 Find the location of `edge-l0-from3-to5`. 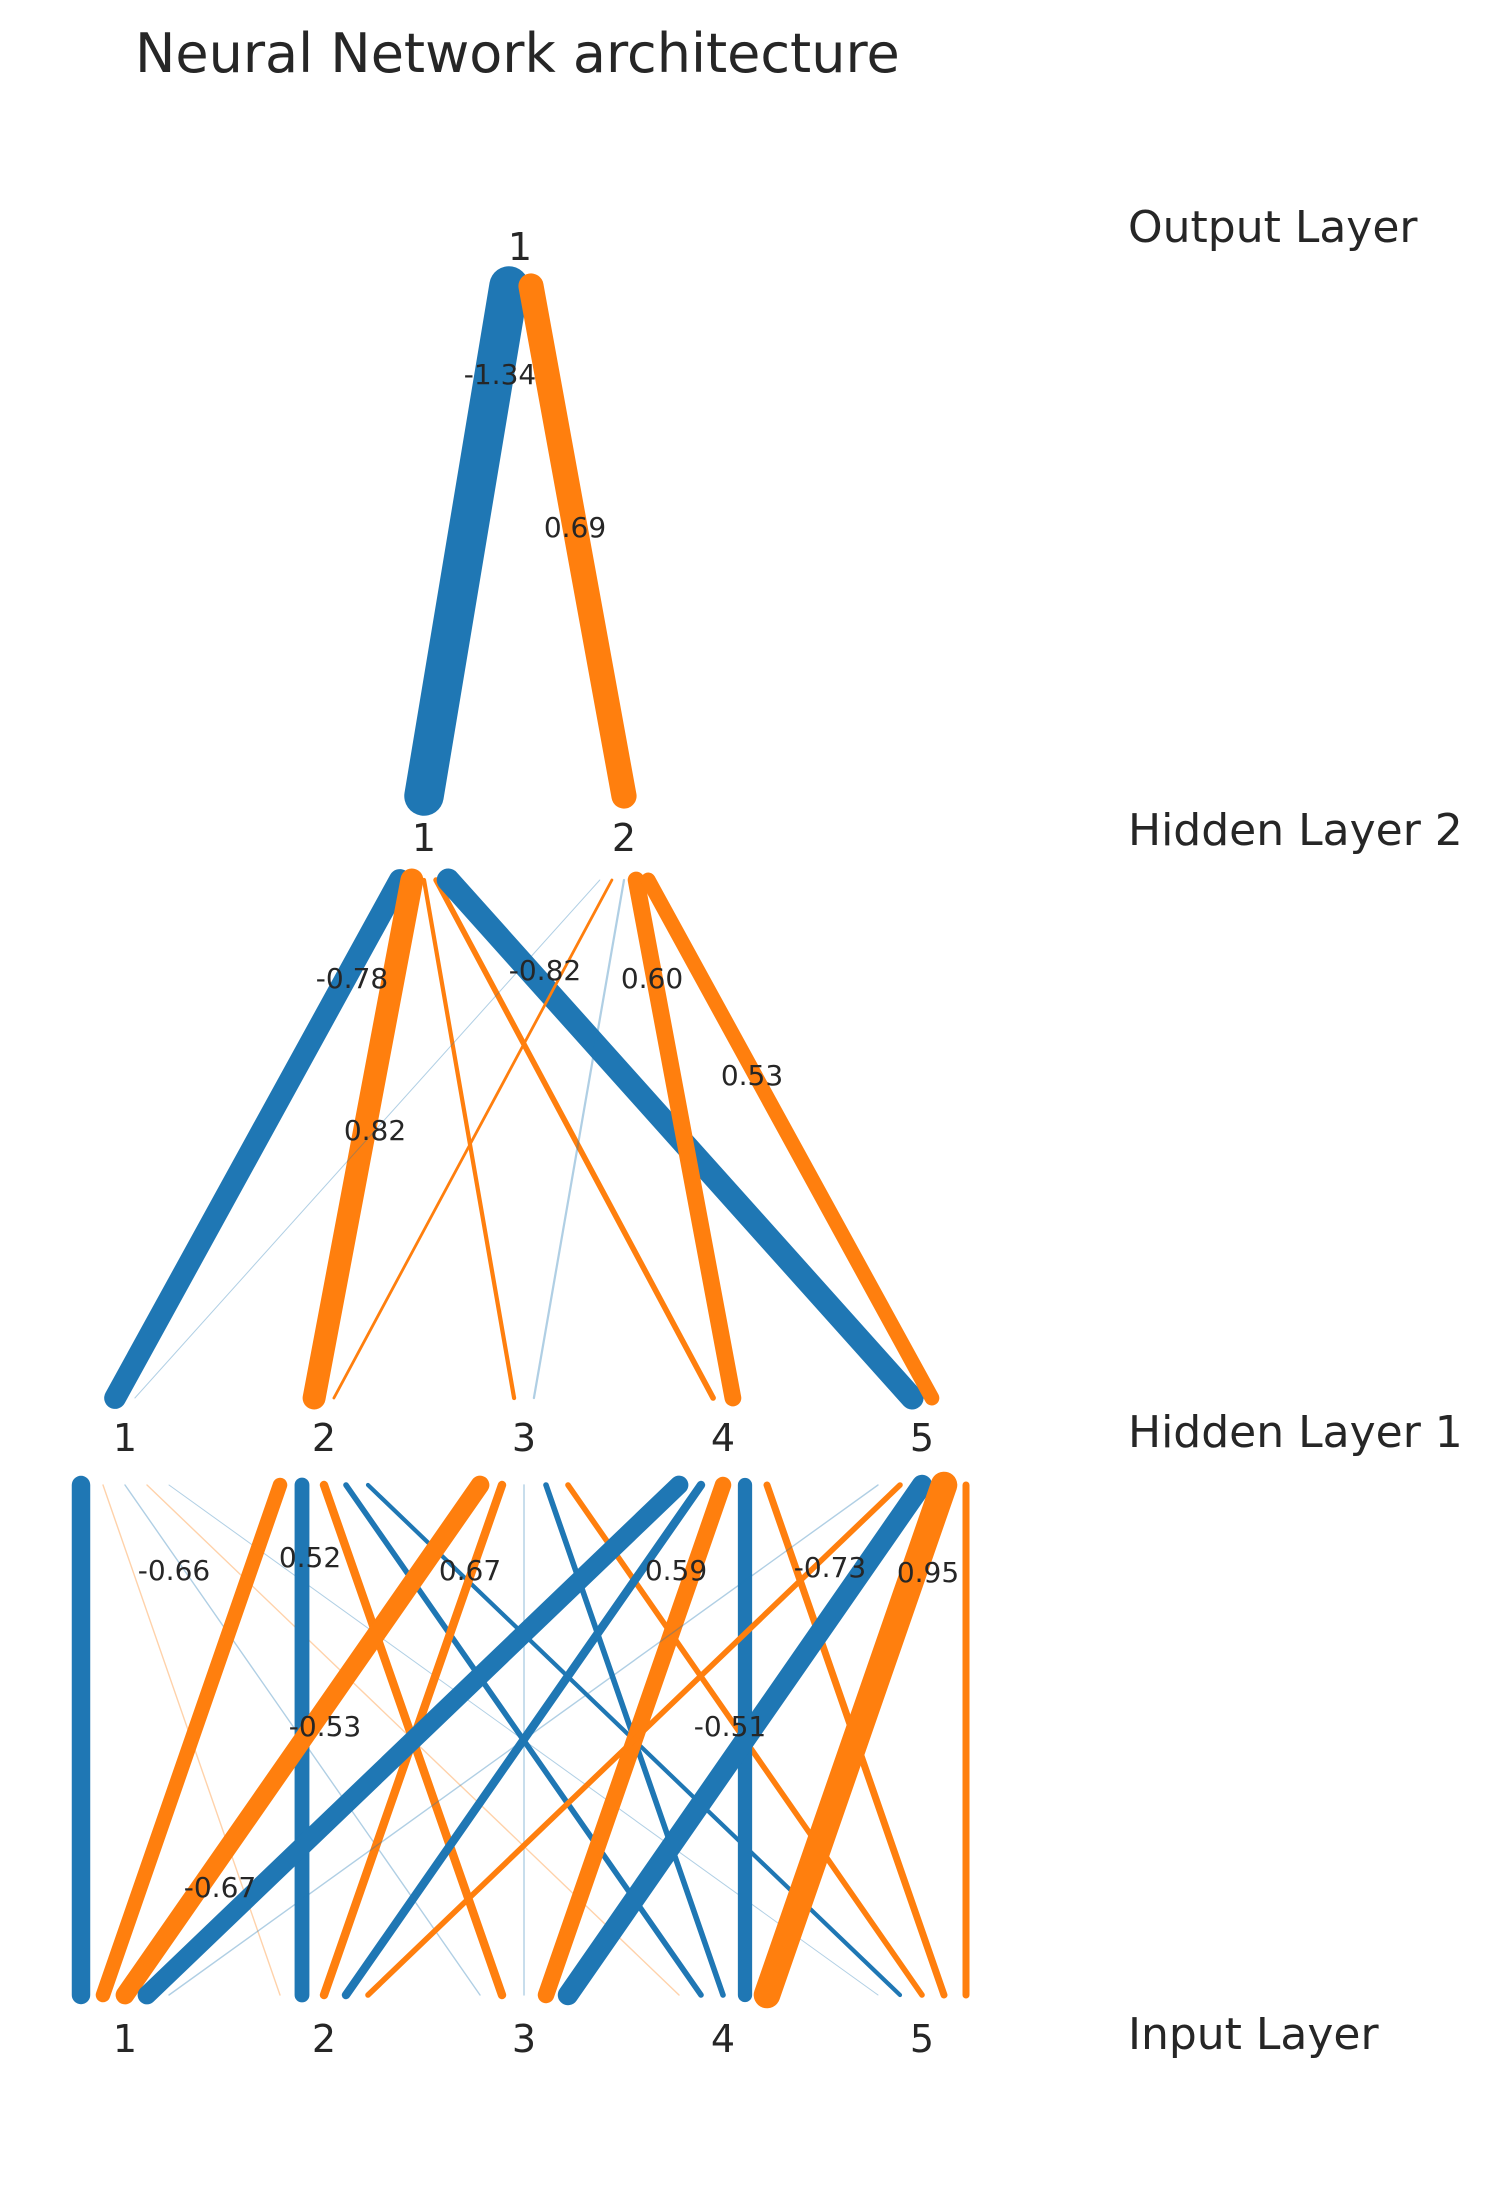

edge-l0-from3-to5 is located at coordinates (745, 1740).